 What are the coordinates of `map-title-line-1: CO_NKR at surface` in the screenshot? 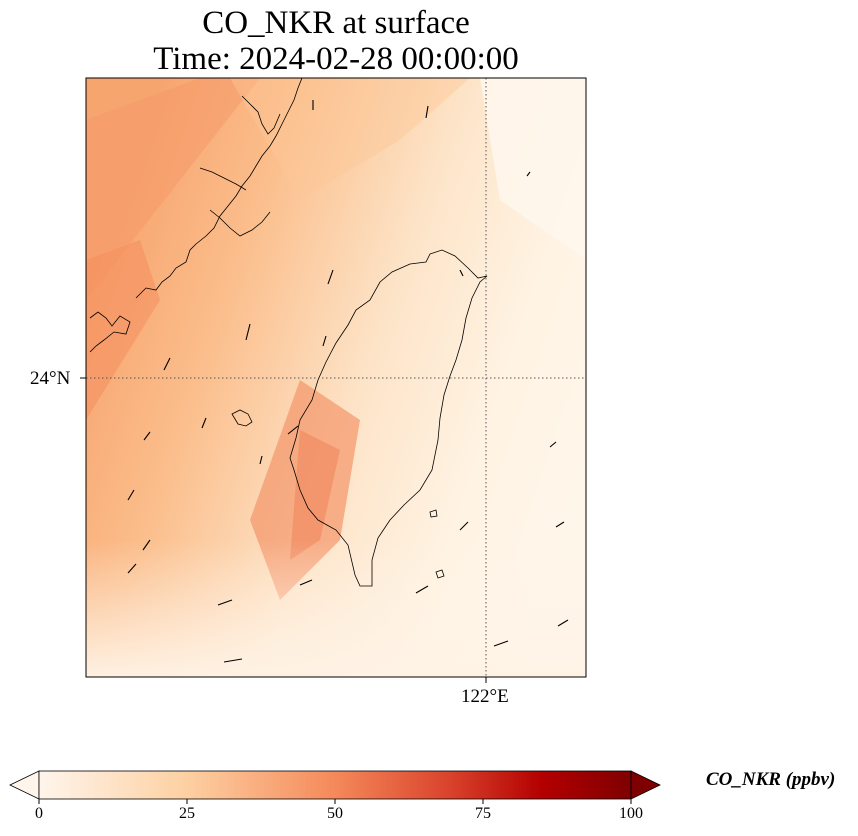 It's located at (336, 23).